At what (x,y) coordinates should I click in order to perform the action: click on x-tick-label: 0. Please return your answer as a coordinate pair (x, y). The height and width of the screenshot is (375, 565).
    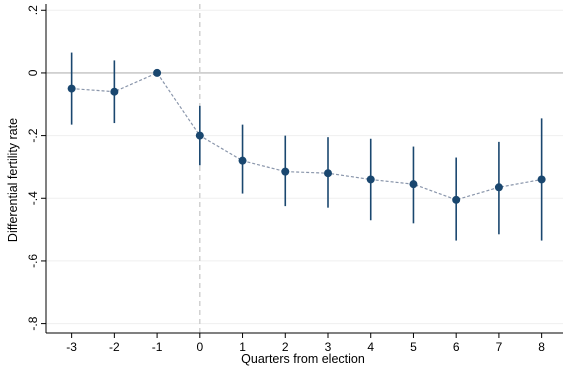
    Looking at the image, I should click on (199, 347).